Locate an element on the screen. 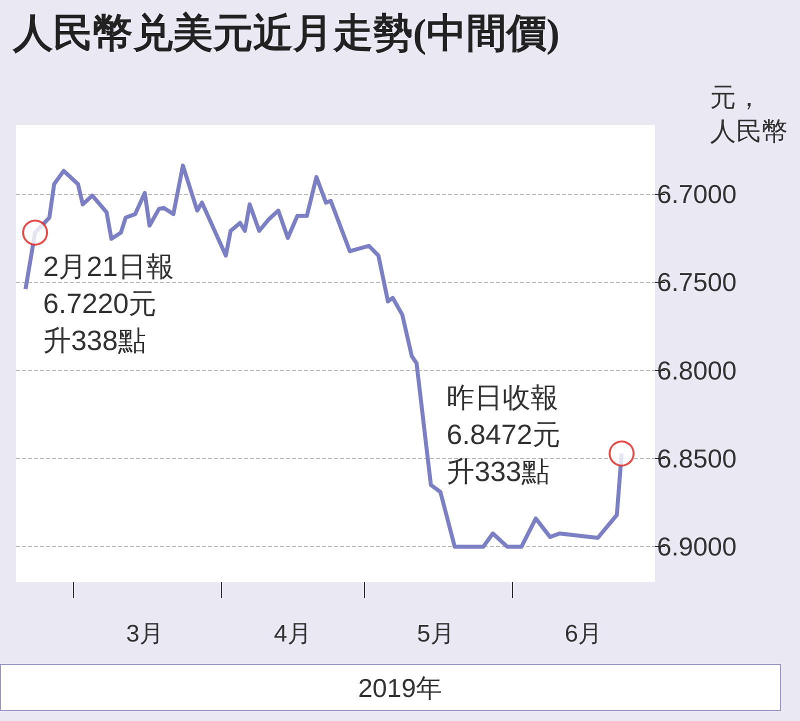 The image size is (800, 721). y-tick-label: 6.9000 is located at coordinates (697, 547).